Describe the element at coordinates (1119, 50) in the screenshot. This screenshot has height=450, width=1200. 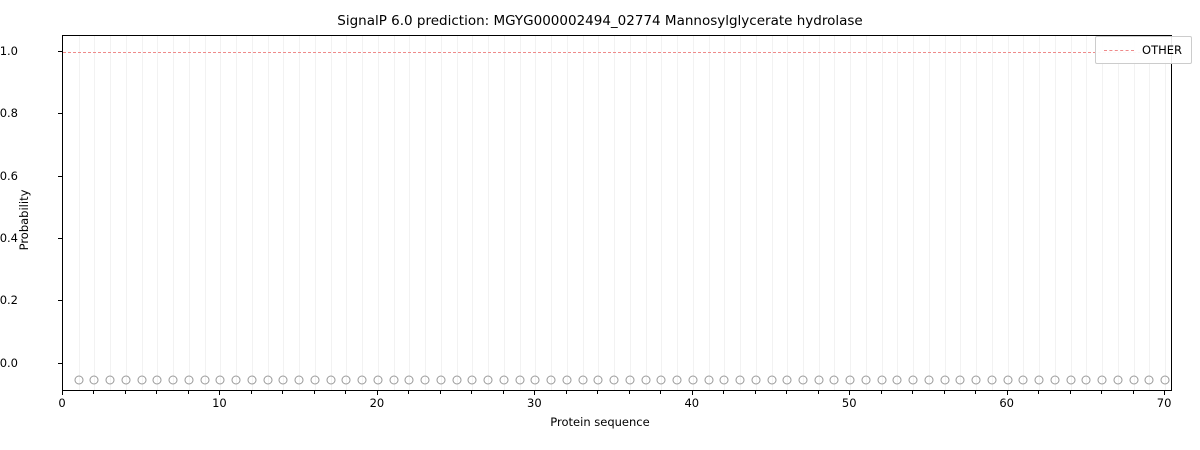
I see `legend-swatch-other` at that location.